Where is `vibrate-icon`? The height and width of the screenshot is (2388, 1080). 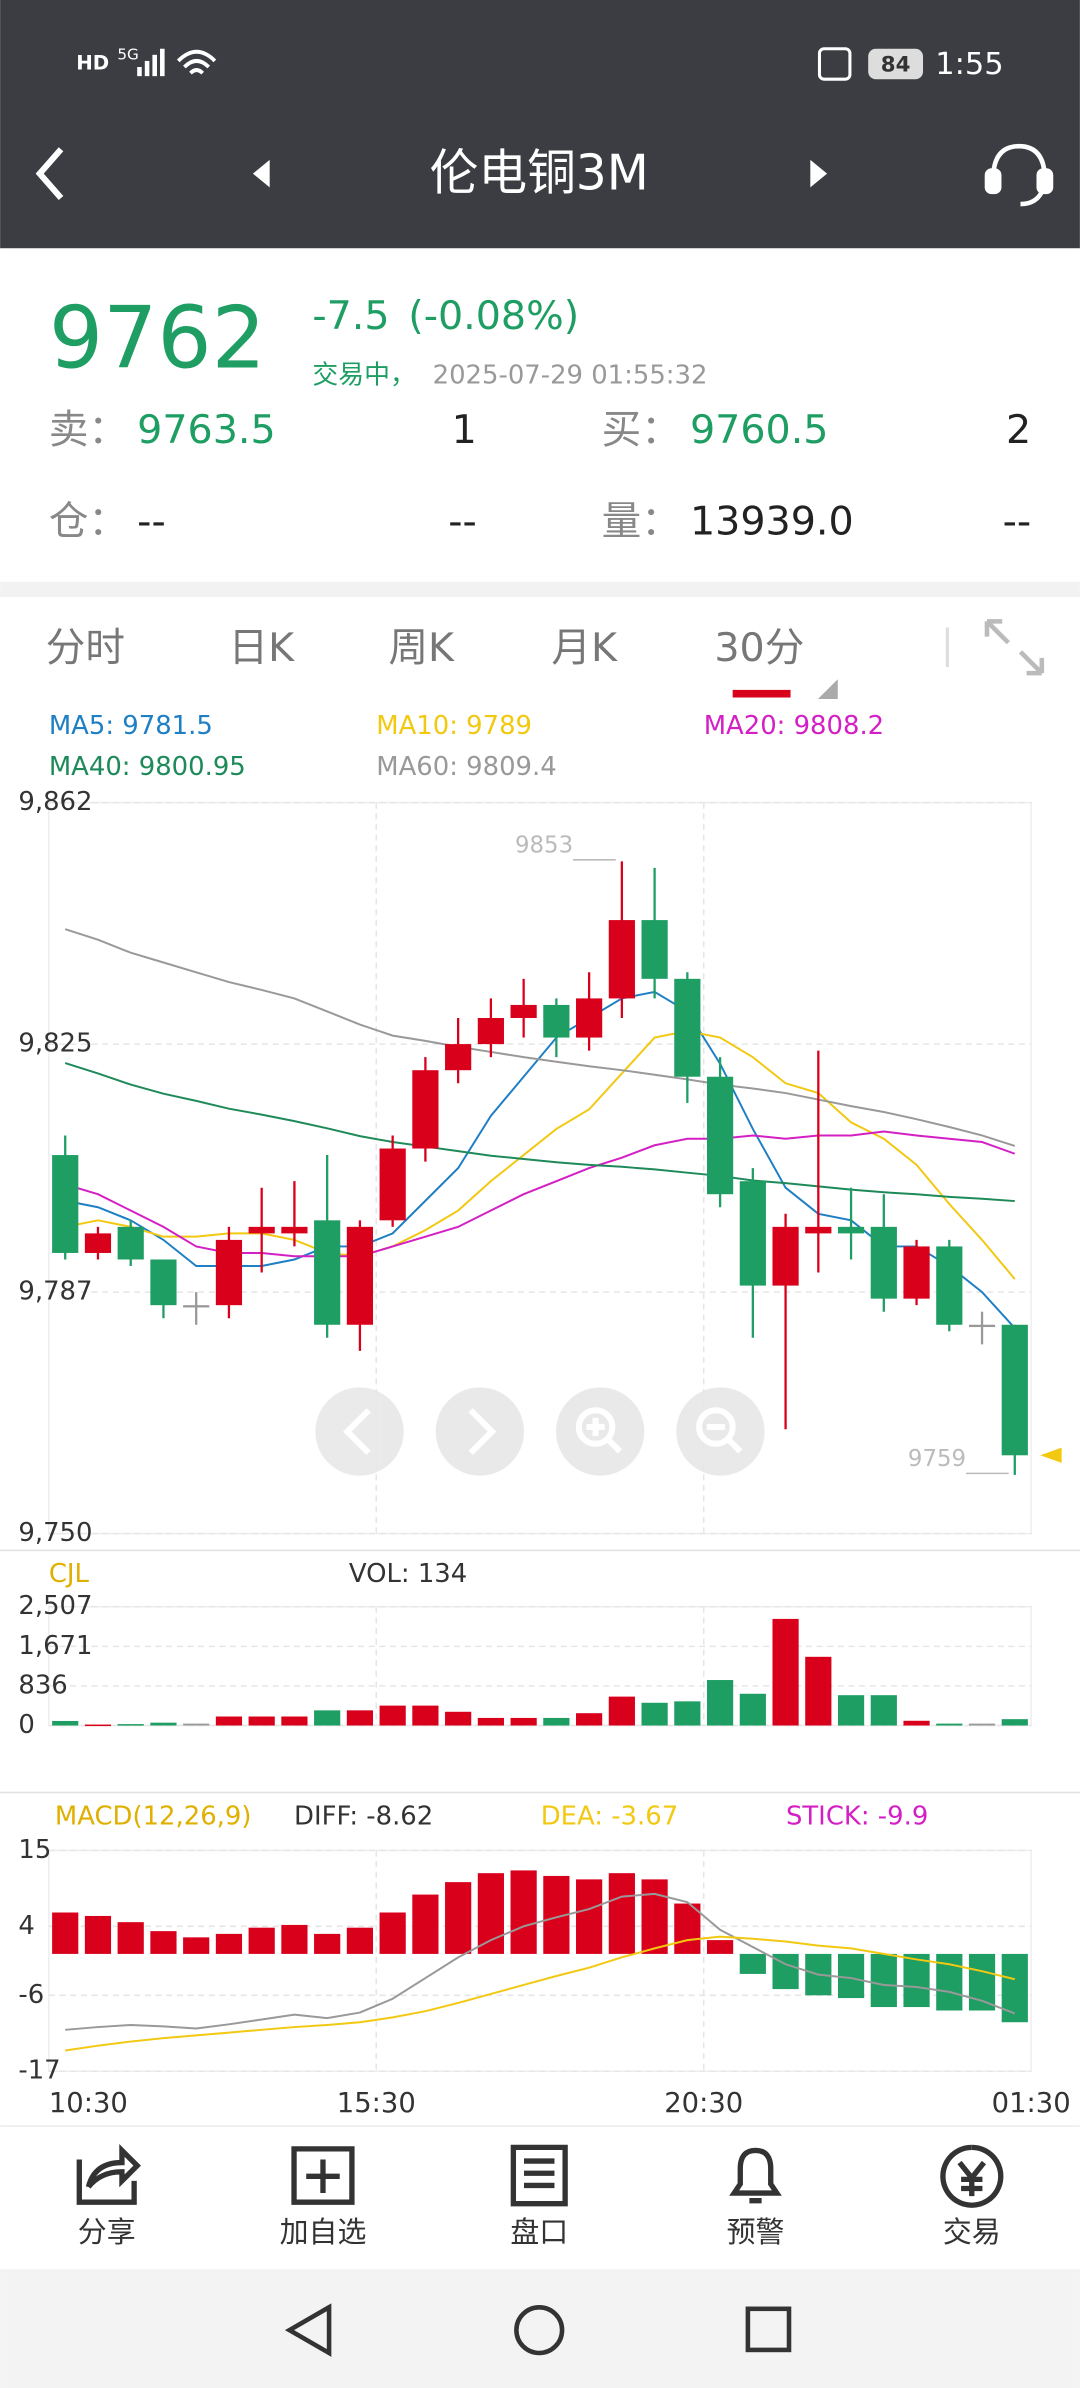 vibrate-icon is located at coordinates (834, 64).